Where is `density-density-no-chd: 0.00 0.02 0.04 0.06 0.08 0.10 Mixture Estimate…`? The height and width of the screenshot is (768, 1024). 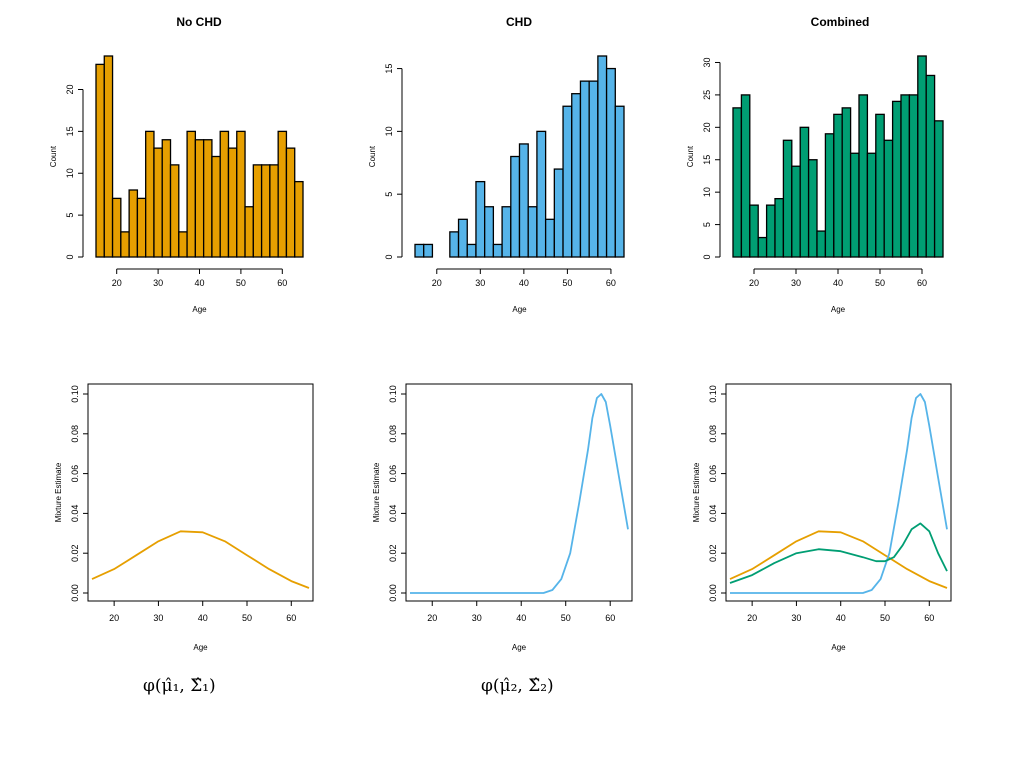
density-density-no-chd: 0.00 0.02 0.04 0.06 0.08 0.10 Mixture Estimate… is located at coordinates (184, 517).